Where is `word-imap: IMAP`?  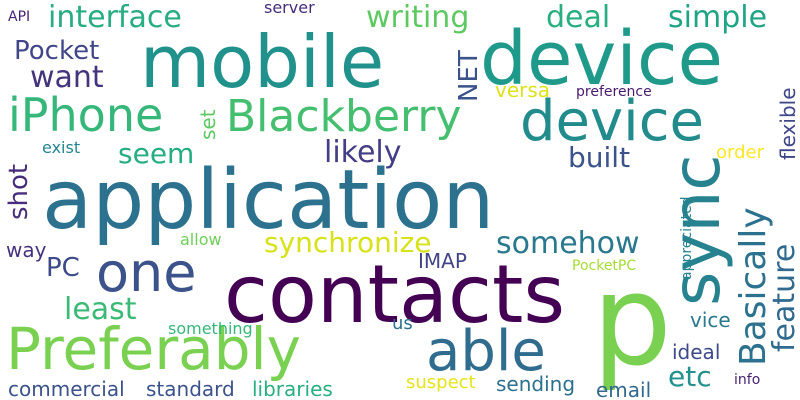 word-imap: IMAP is located at coordinates (442, 261).